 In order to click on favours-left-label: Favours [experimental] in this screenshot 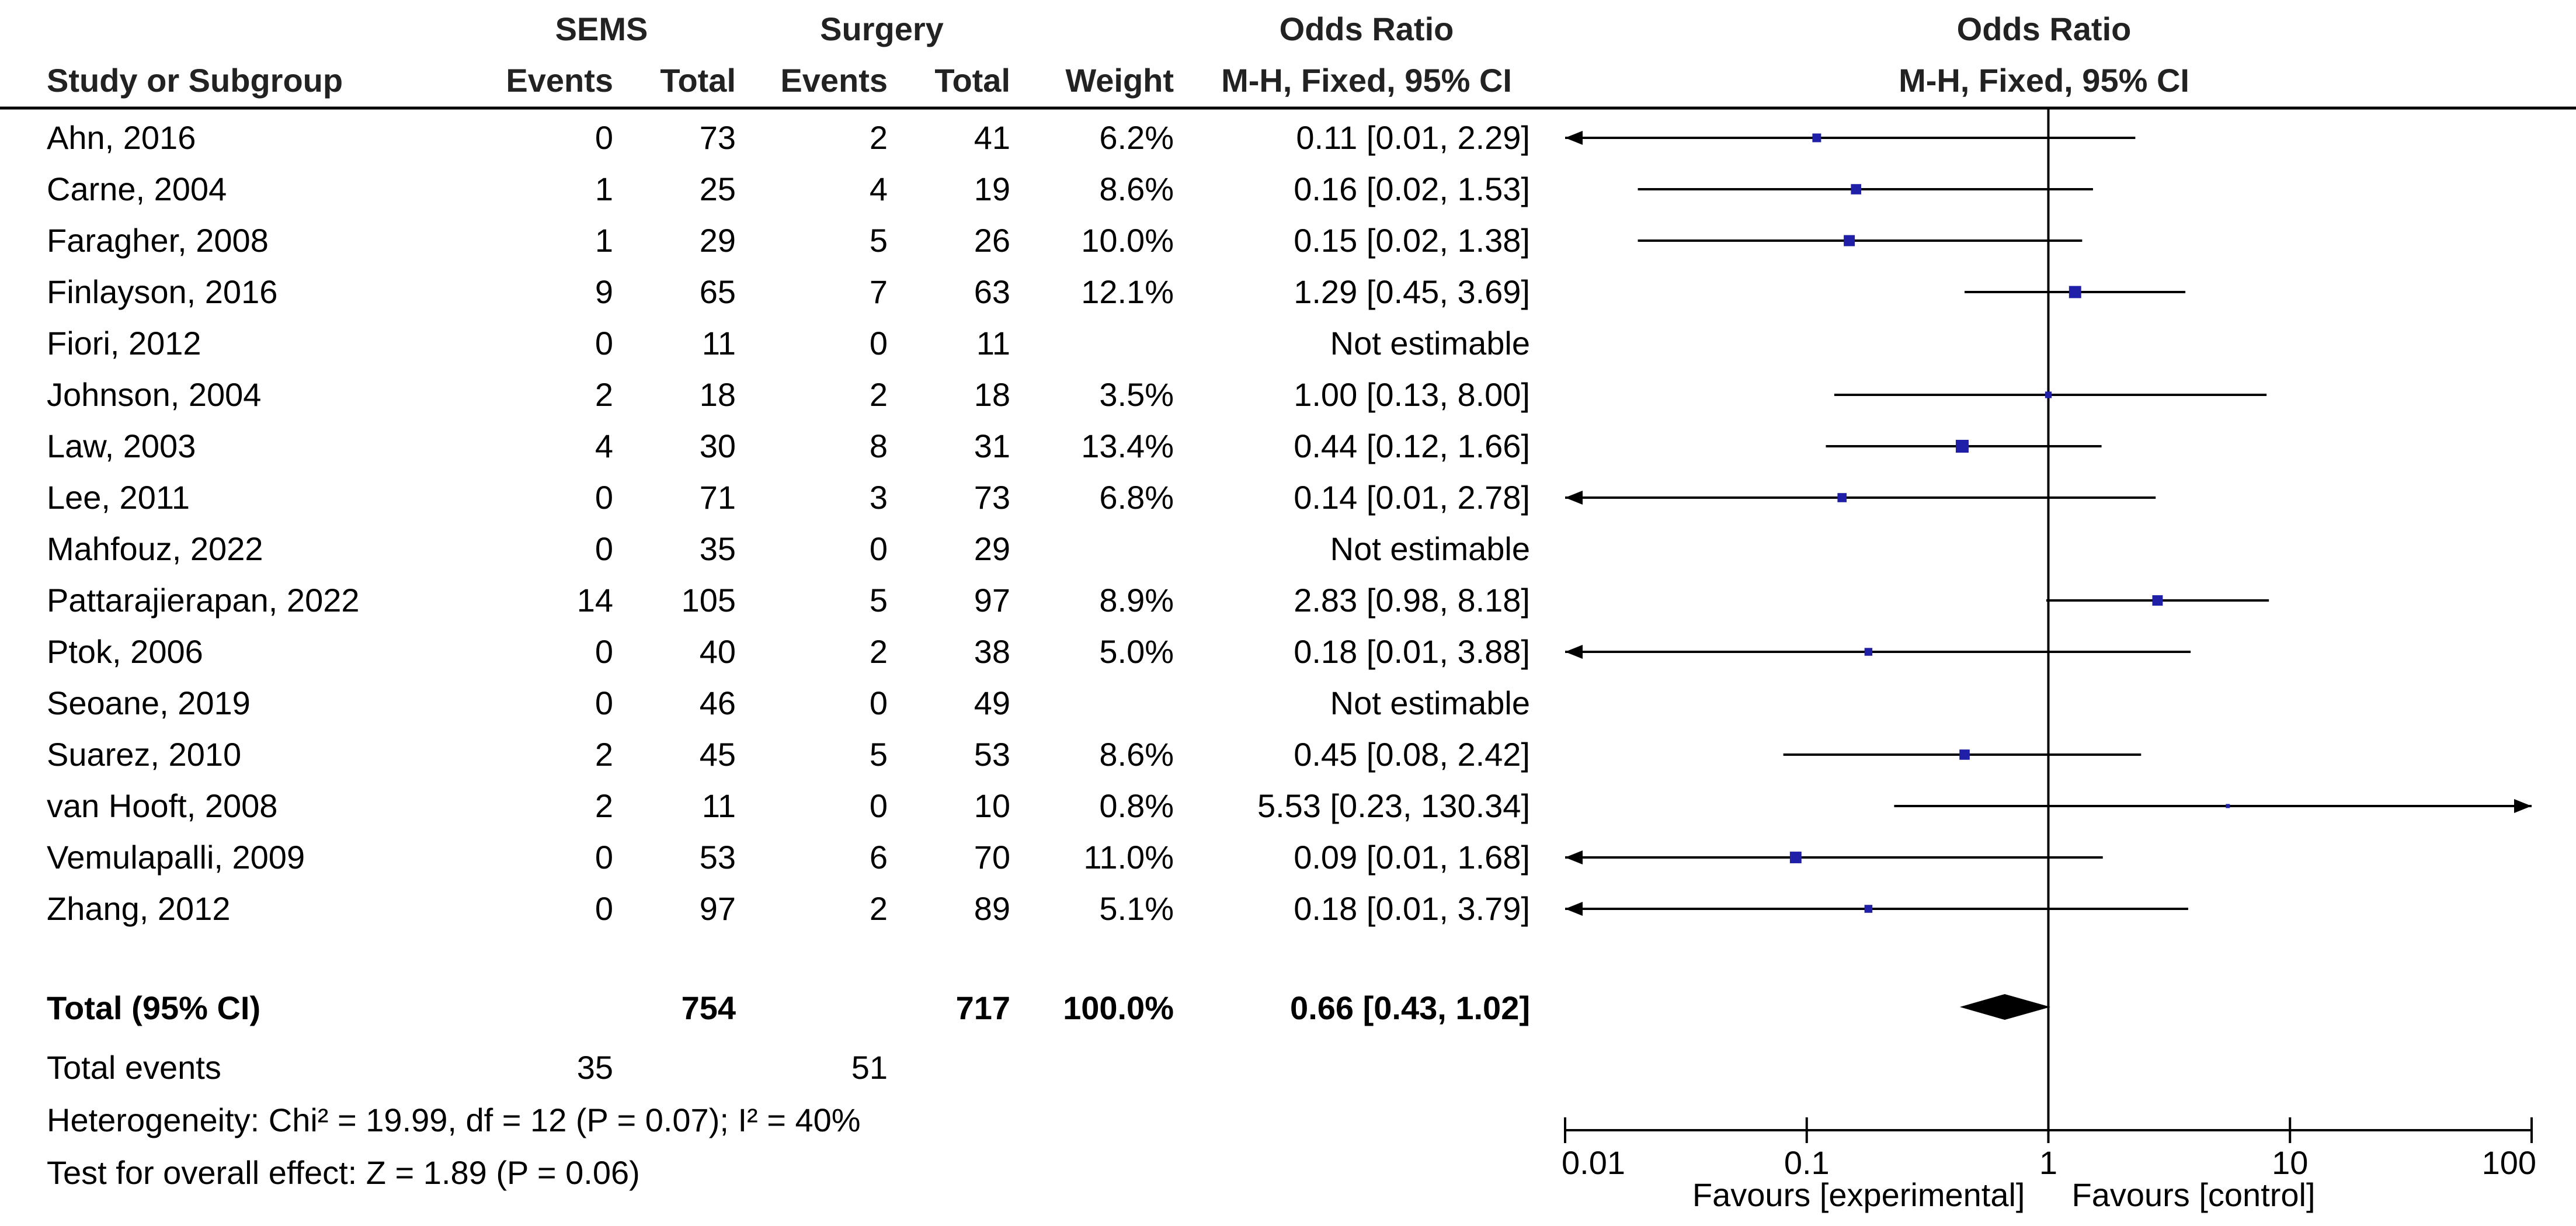, I will do `click(1859, 1195)`.